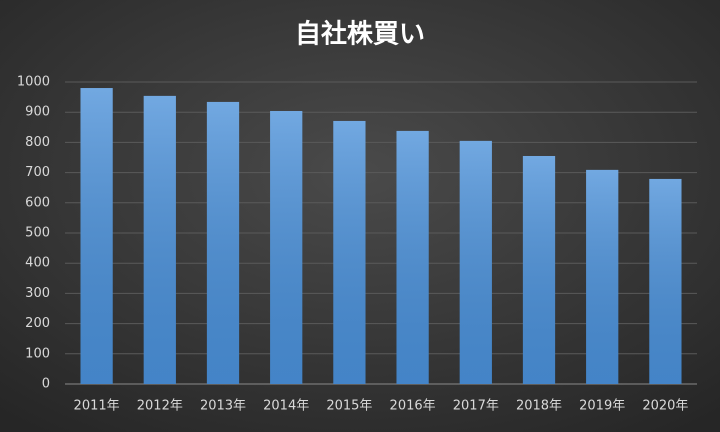  What do you see at coordinates (37, 202) in the screenshot?
I see `y-tick-label: 600` at bounding box center [37, 202].